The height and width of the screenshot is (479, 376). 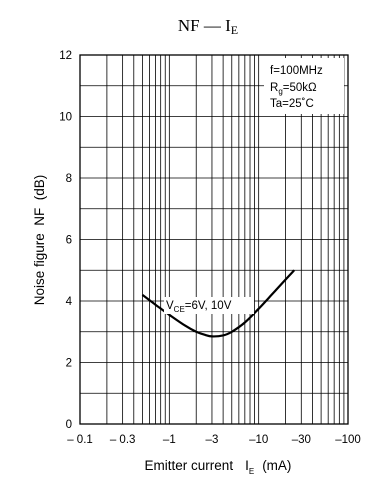 I want to click on y-tick-label: 6, so click(x=69, y=241).